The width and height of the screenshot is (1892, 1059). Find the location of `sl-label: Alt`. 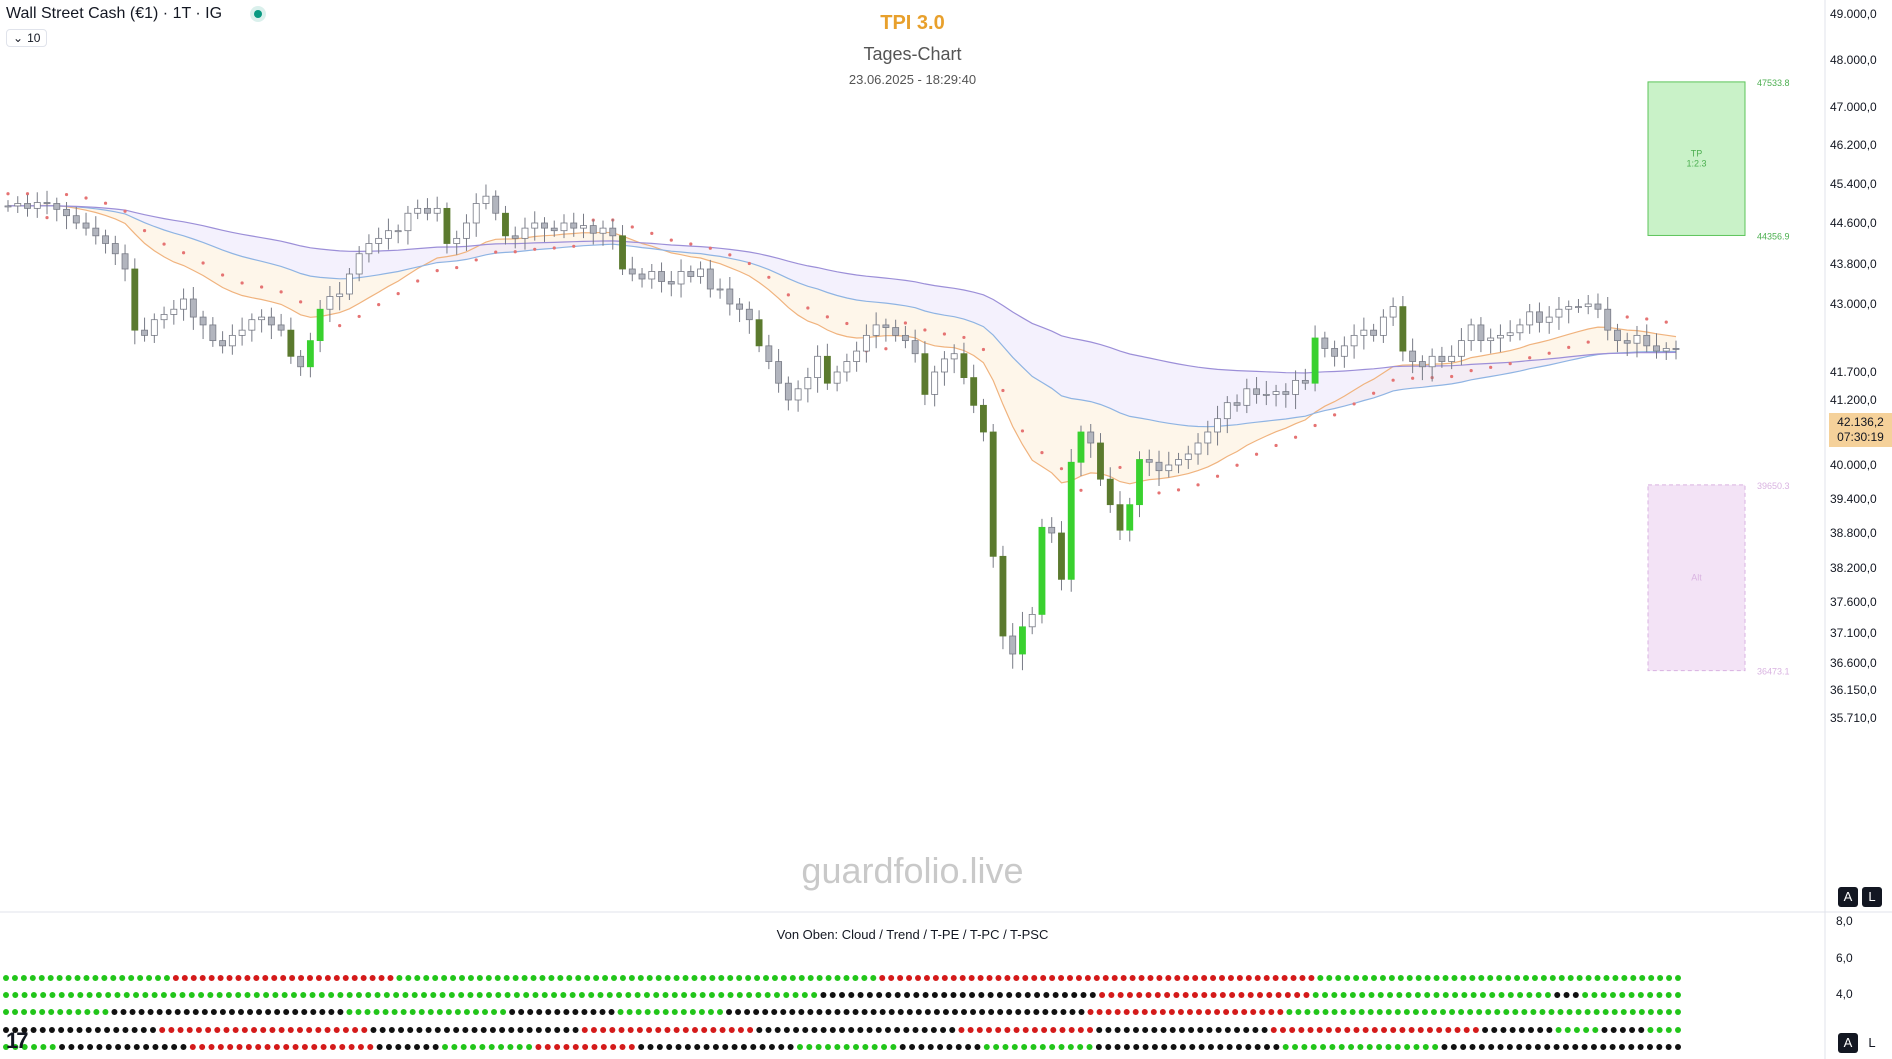

sl-label: Alt is located at coordinates (1696, 578).